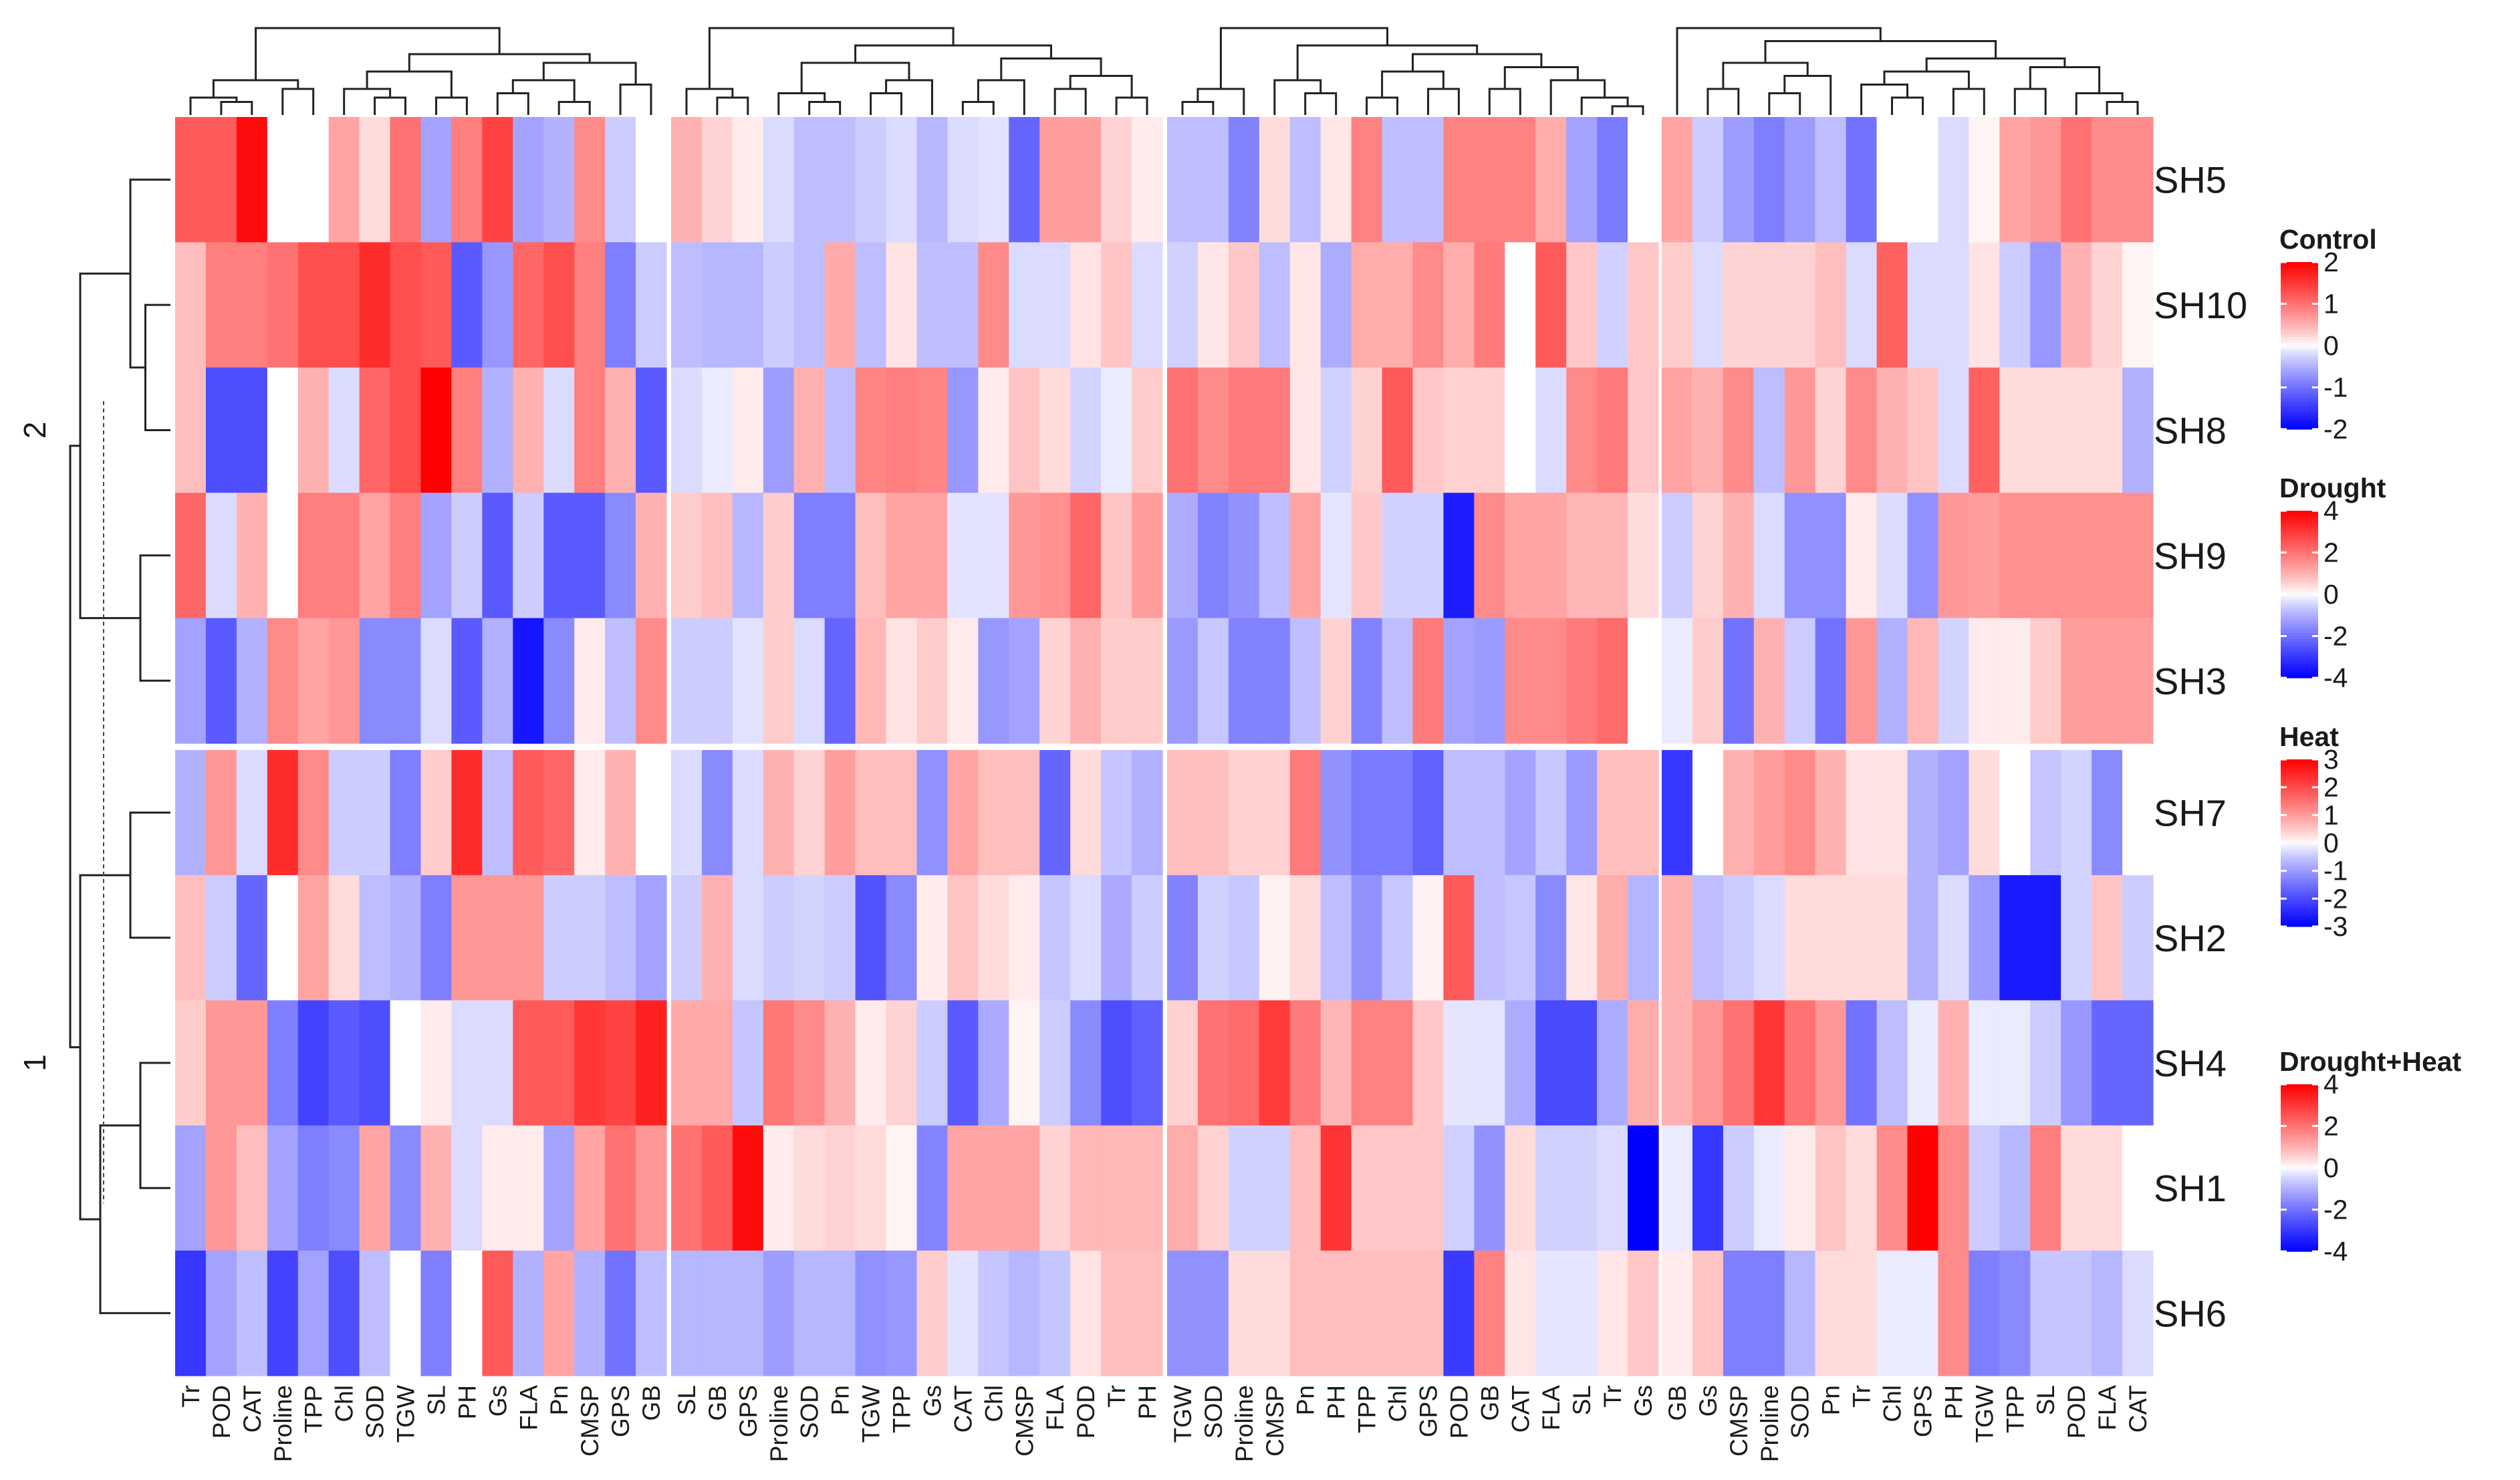  Describe the element at coordinates (2335, 677) in the screenshot. I see `legend-tick-label: -4` at that location.